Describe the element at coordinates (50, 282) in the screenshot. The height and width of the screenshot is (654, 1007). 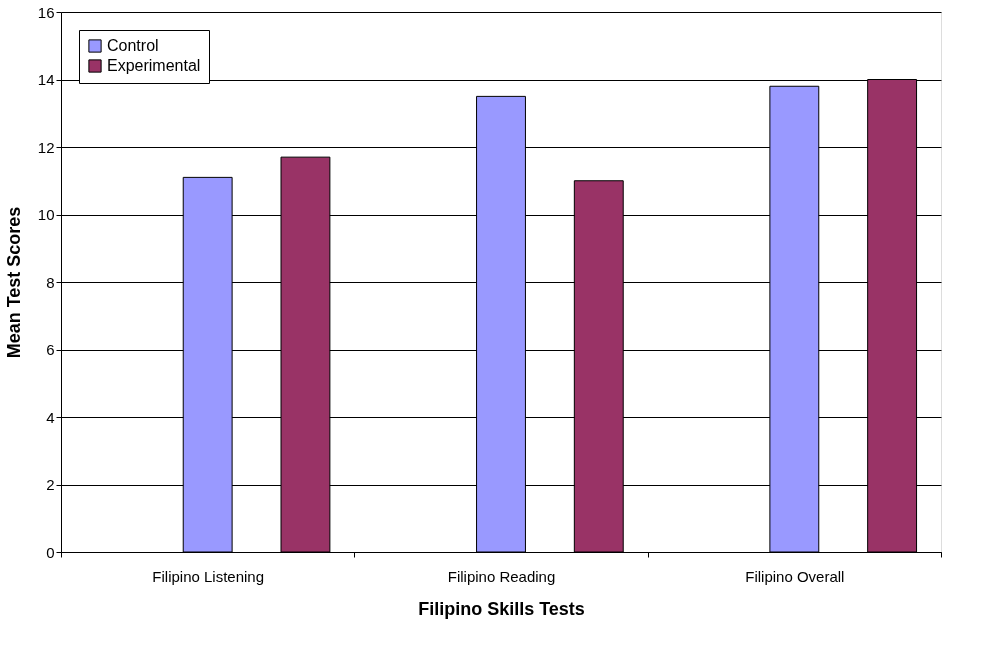
I see `y-tick-label: 8` at that location.